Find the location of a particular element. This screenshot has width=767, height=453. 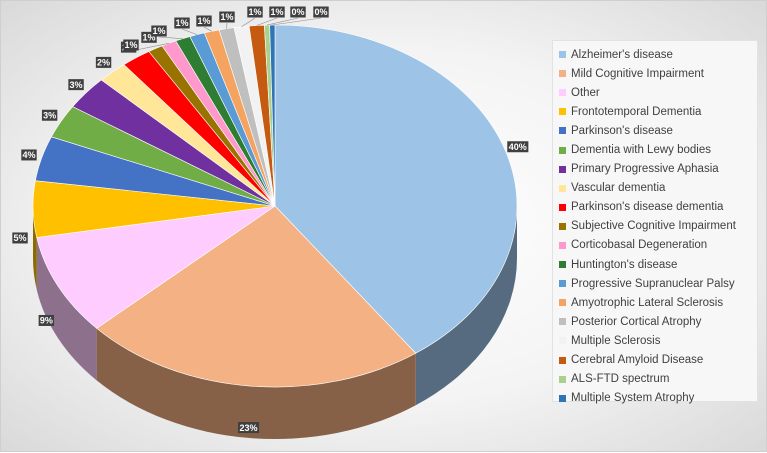

legend-item: Subjective Cognitive Impairment is located at coordinates (658, 226).